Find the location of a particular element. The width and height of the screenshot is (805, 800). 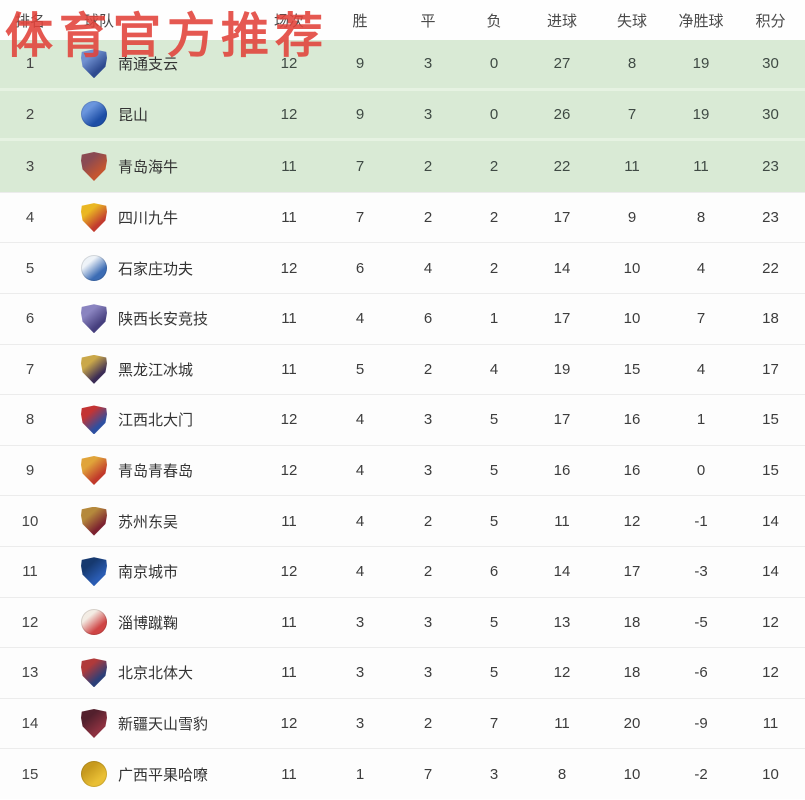

goals-against-cell: 20 is located at coordinates (632, 724).